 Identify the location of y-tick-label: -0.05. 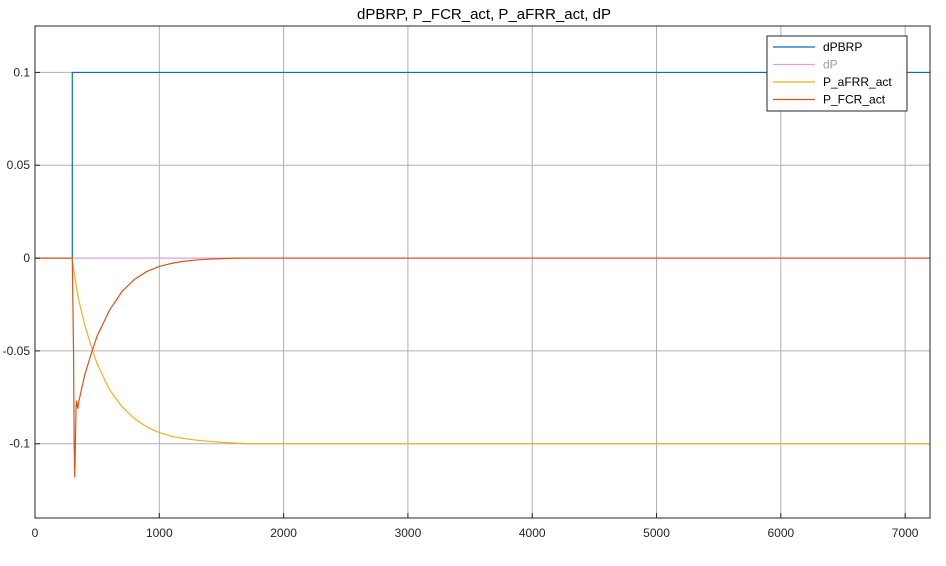
(17, 351).